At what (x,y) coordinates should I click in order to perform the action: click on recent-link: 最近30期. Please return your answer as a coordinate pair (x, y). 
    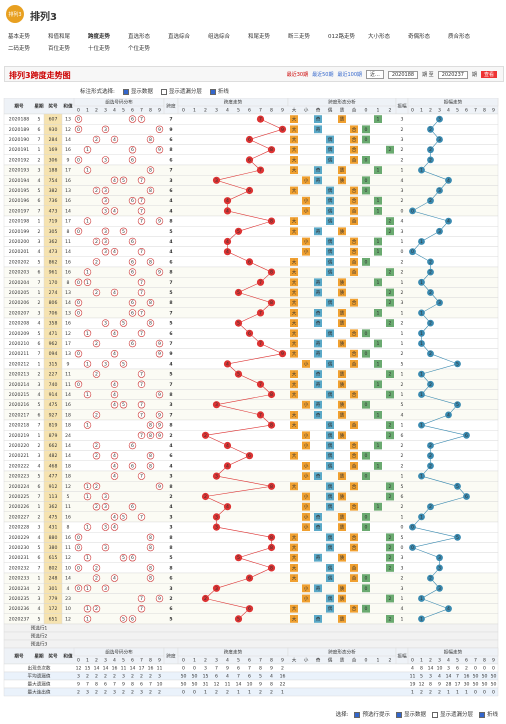
    Looking at the image, I should click on (297, 75).